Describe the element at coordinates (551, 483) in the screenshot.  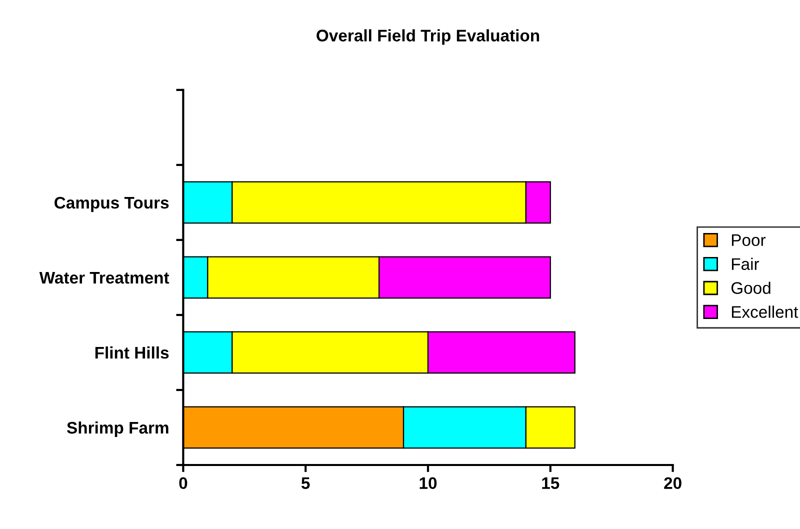
I see `x-tick-label: 15` at that location.